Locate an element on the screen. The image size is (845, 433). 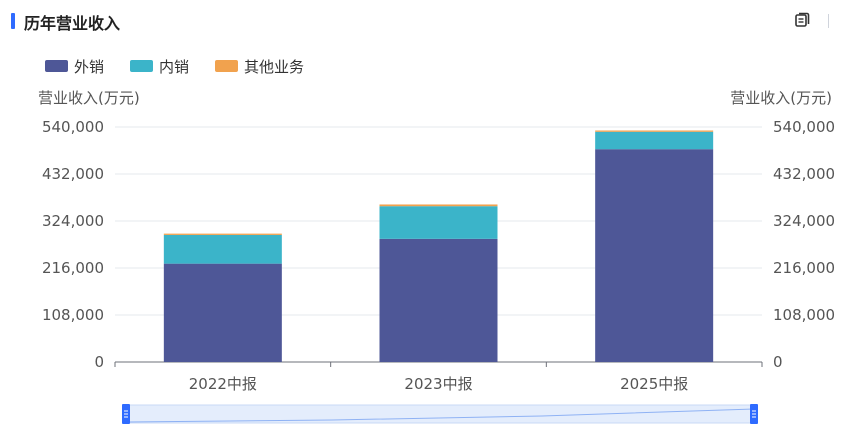
zoom-preview-line is located at coordinates (440, 415).